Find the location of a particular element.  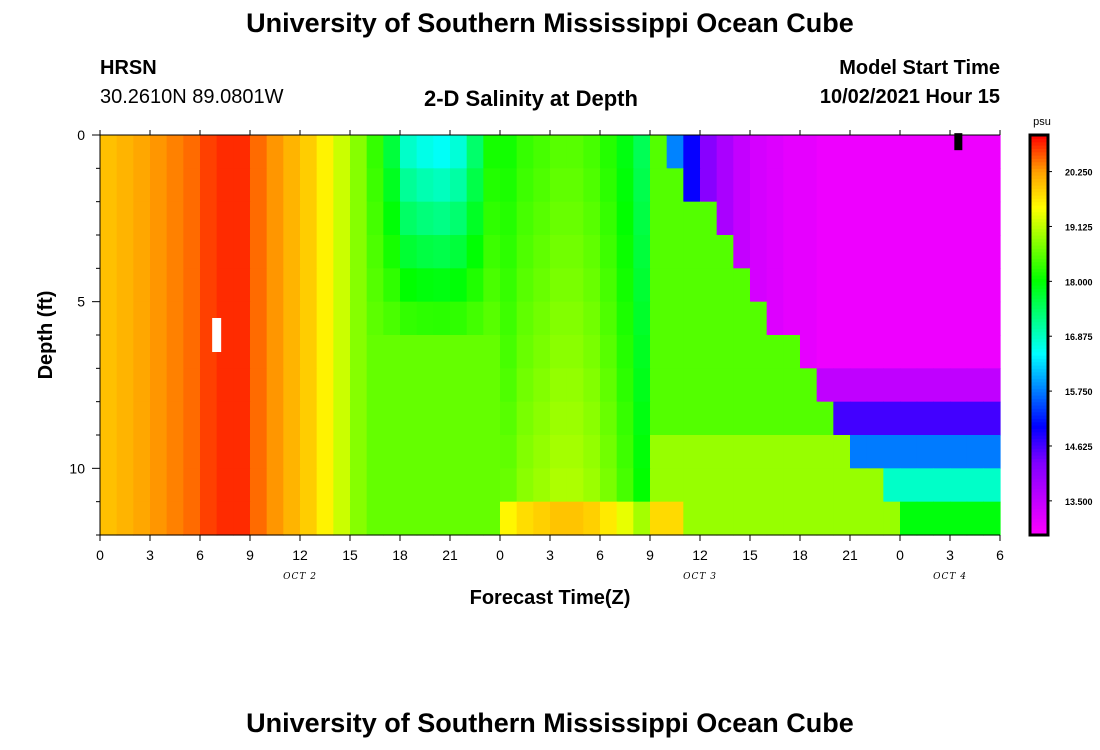

x-tick-label: 0 is located at coordinates (900, 555).